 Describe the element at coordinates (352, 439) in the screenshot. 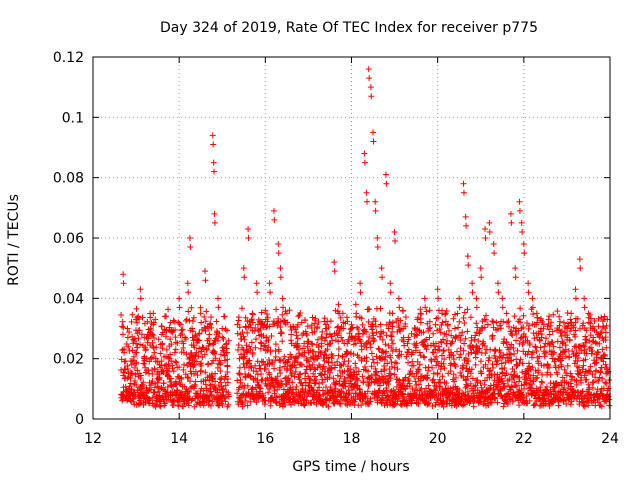

I see `x-tick-label: 18` at that location.